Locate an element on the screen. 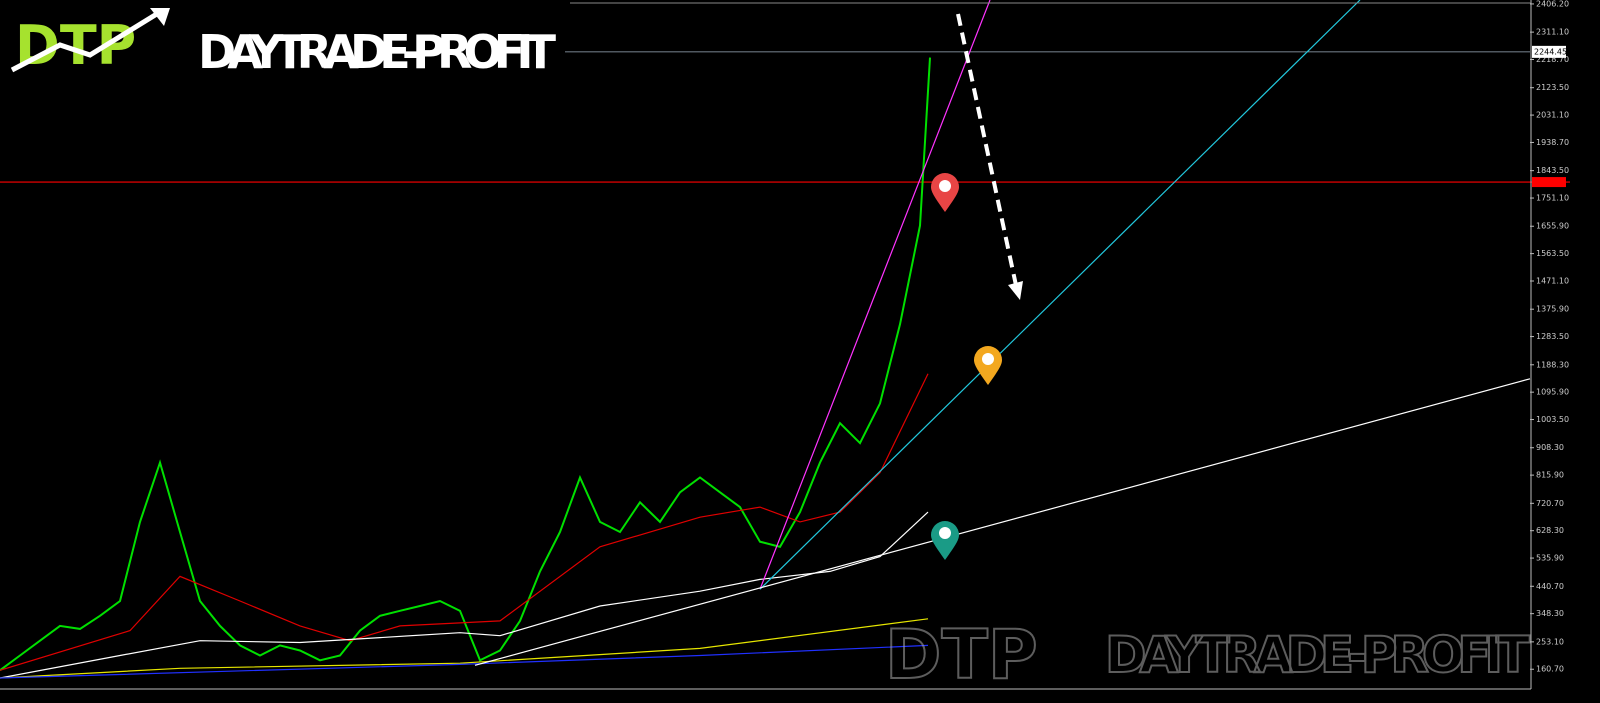  price-tag is located at coordinates (1549, 51).